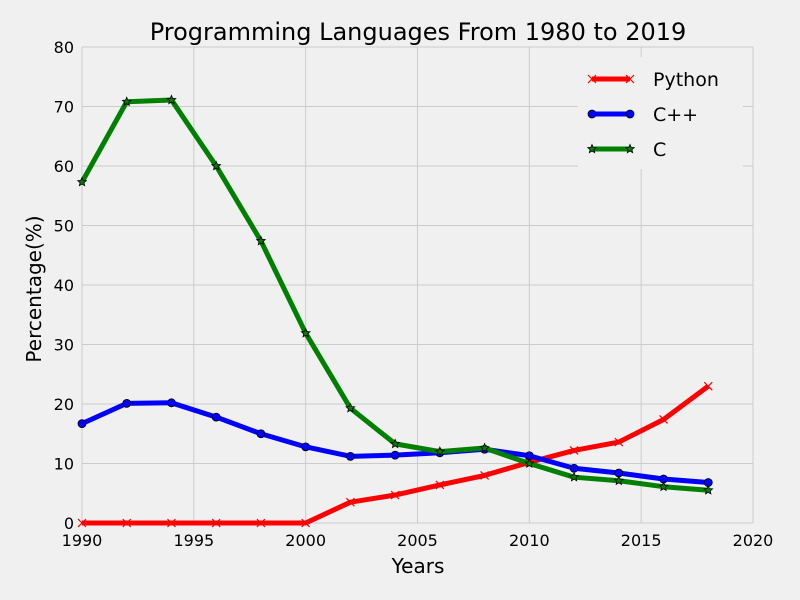 This screenshot has width=800, height=600. I want to click on cpp-series, so click(395, 442).